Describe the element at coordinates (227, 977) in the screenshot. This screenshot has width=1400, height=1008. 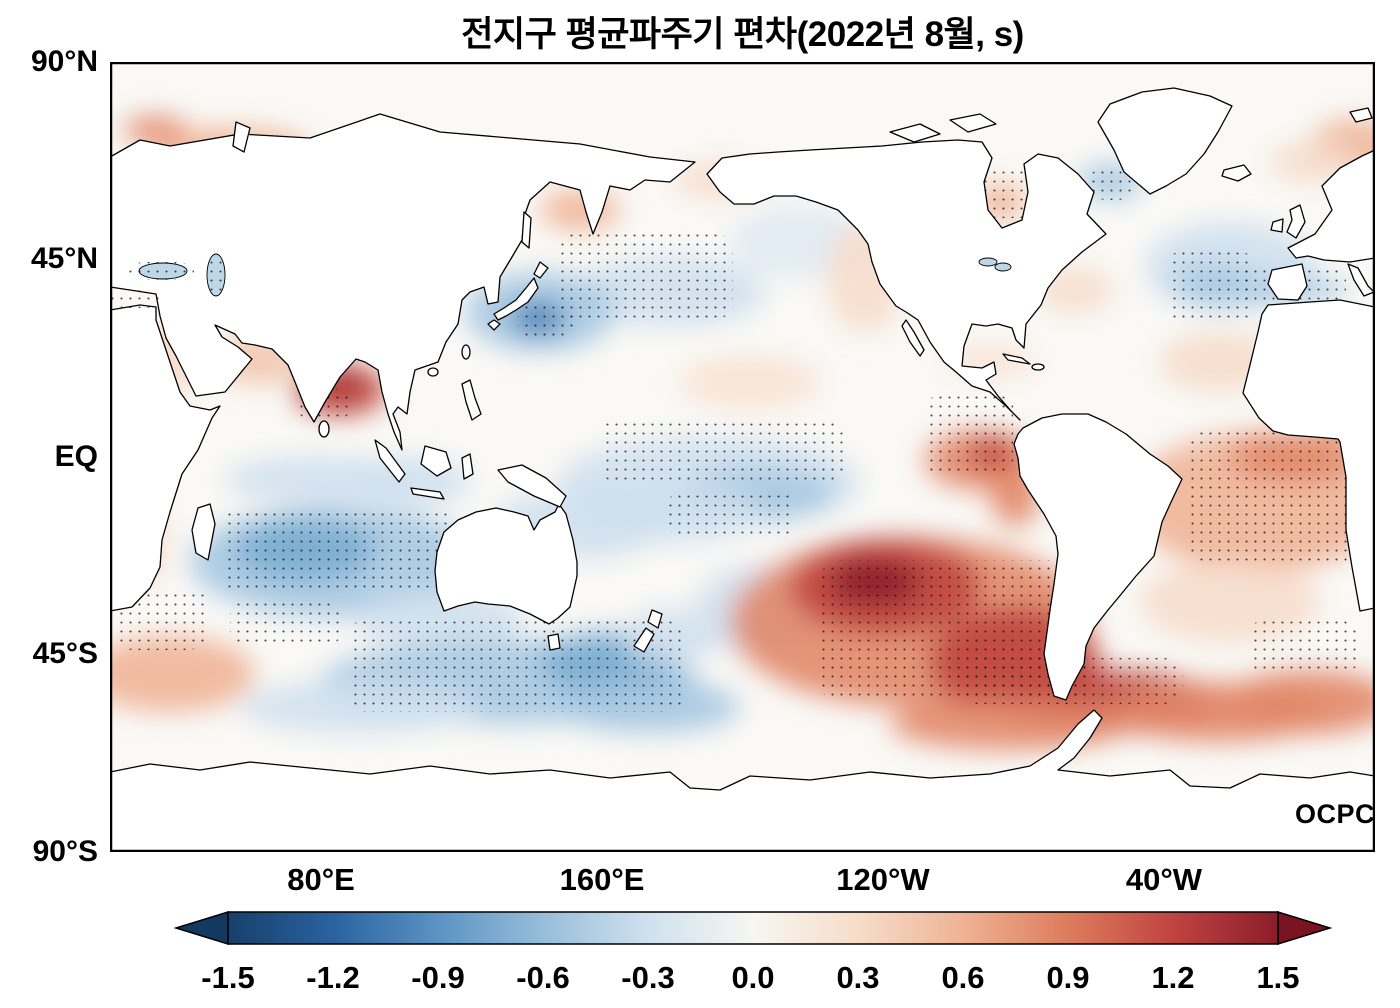
I see `colorbar-tick-label: -1.5` at that location.